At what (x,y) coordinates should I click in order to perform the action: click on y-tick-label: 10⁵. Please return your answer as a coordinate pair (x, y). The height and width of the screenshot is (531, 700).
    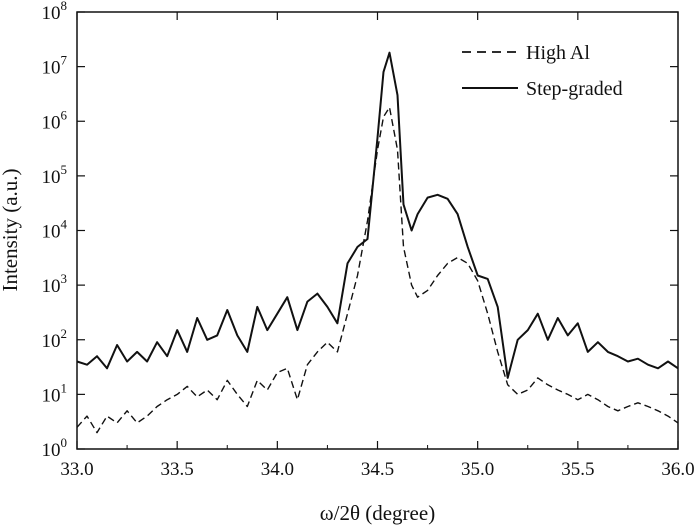
    Looking at the image, I should click on (55, 175).